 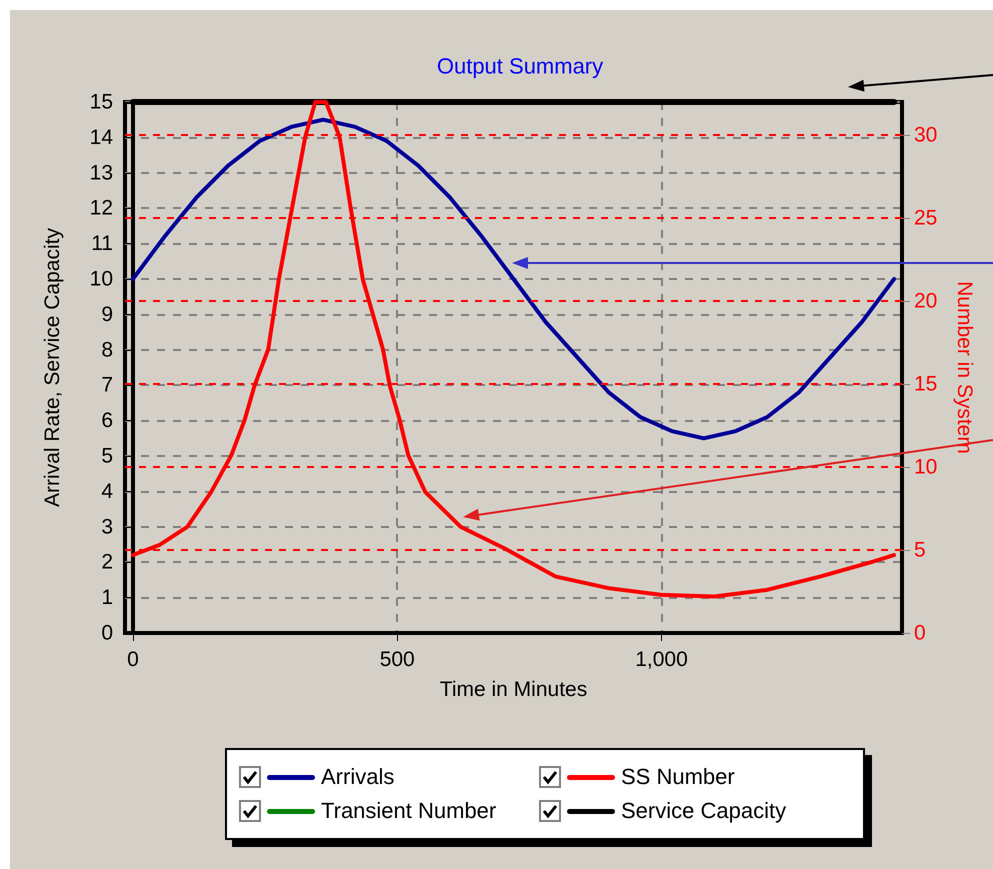 What do you see at coordinates (964, 367) in the screenshot?
I see `y2-axis-title: Number in System` at bounding box center [964, 367].